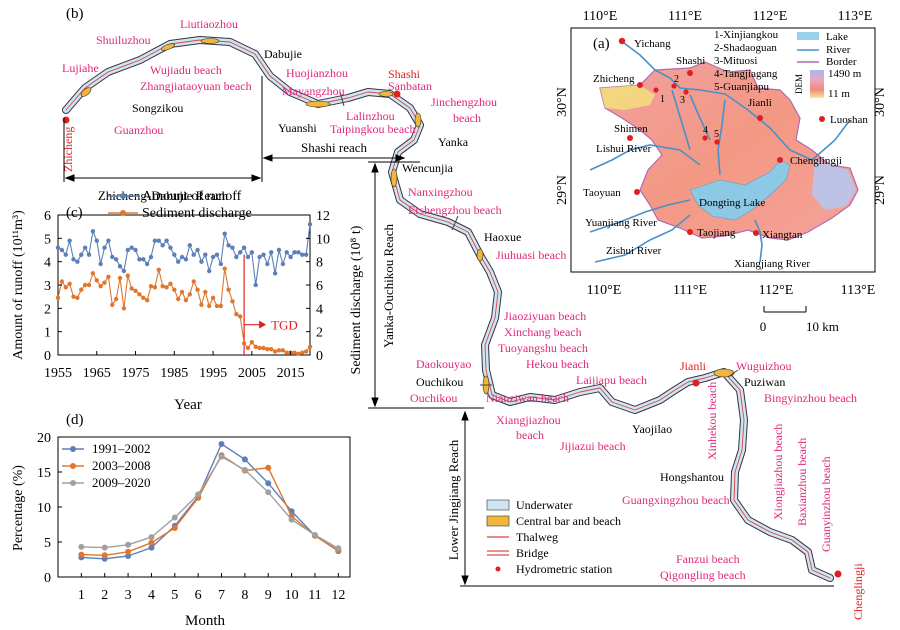 This screenshot has width=900, height=630. I want to click on chart-c-marks: TGD, so click(184, 289).